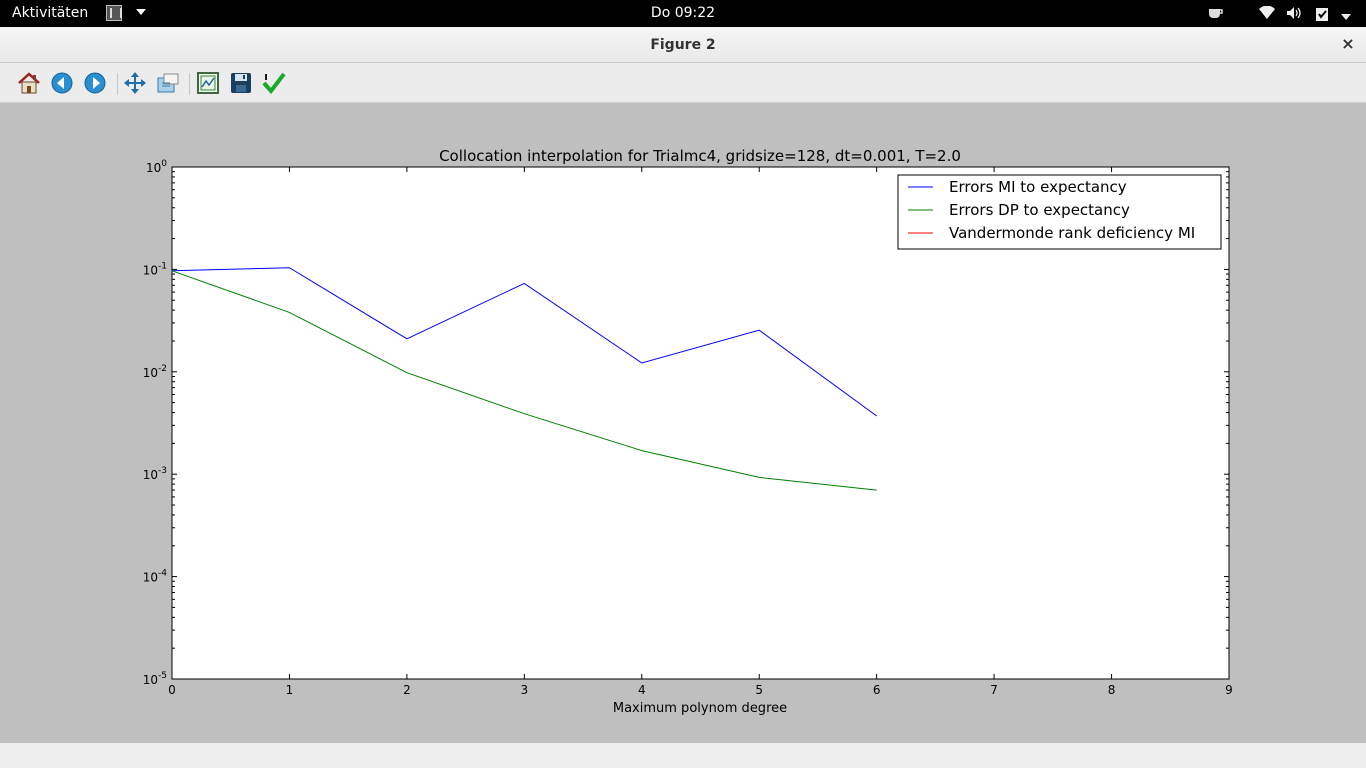 Image resolution: width=1366 pixels, height=768 pixels. I want to click on coffee-icon, so click(1215, 13).